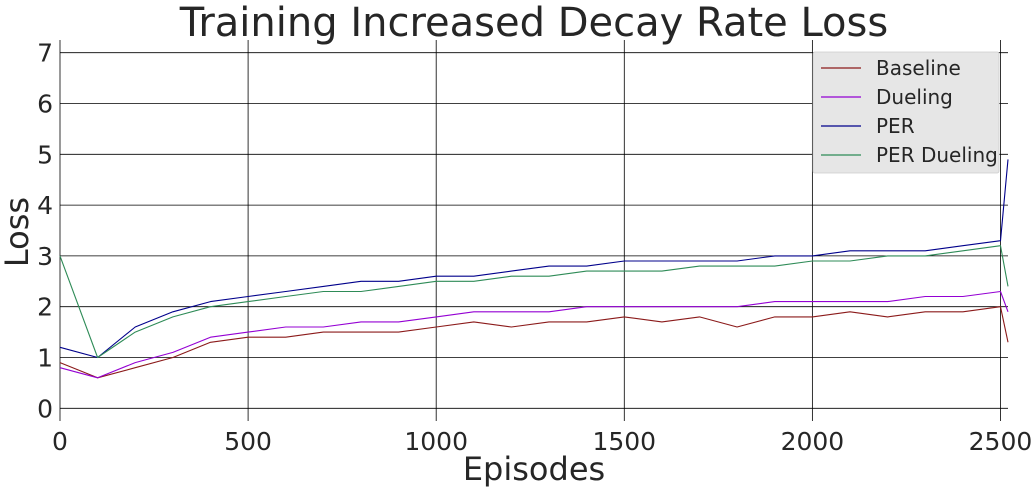  Describe the element at coordinates (534, 469) in the screenshot. I see `x-axis-label: Episodes` at that location.